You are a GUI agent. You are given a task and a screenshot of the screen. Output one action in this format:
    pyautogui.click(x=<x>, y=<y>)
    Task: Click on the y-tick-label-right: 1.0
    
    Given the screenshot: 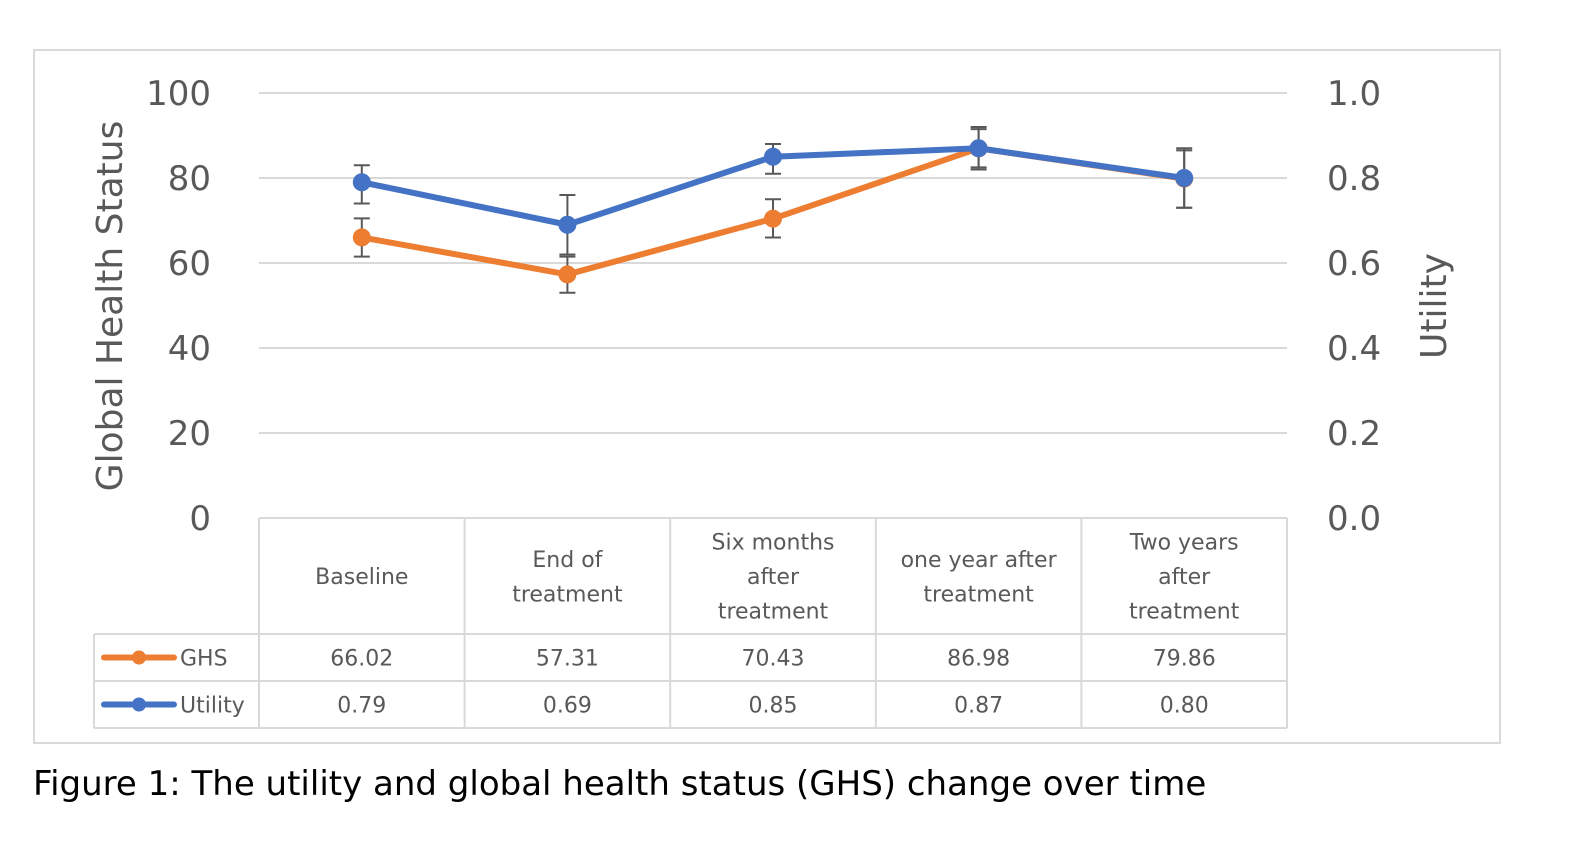 What is the action you would take?
    pyautogui.click(x=1354, y=94)
    